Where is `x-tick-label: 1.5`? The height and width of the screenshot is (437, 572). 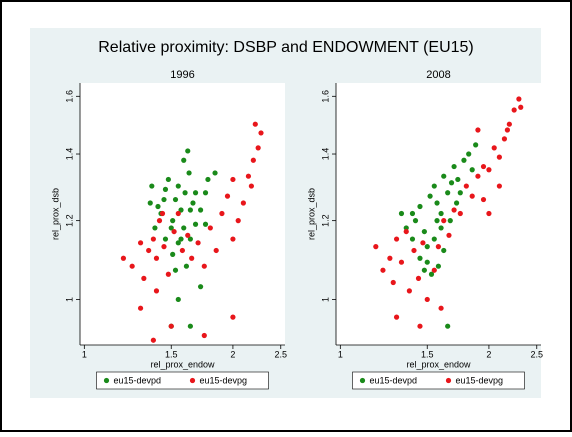 x-tick-label: 1.5 is located at coordinates (427, 354).